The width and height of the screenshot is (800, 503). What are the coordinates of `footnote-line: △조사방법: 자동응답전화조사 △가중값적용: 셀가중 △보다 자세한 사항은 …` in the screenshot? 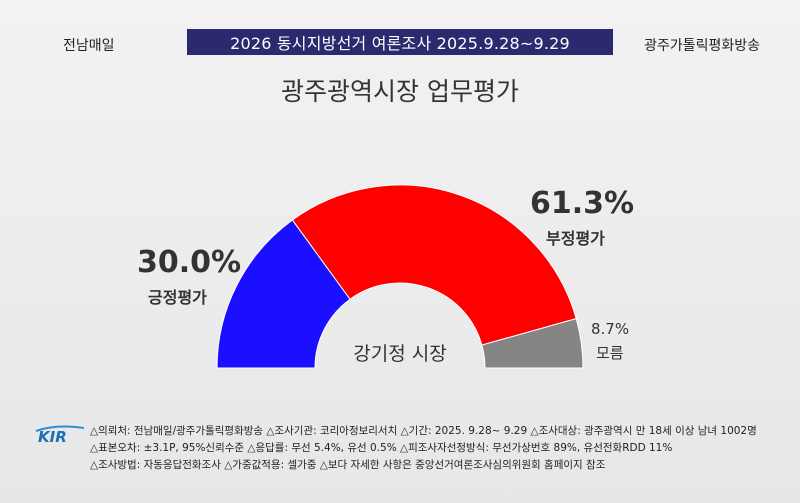 It's located at (348, 465).